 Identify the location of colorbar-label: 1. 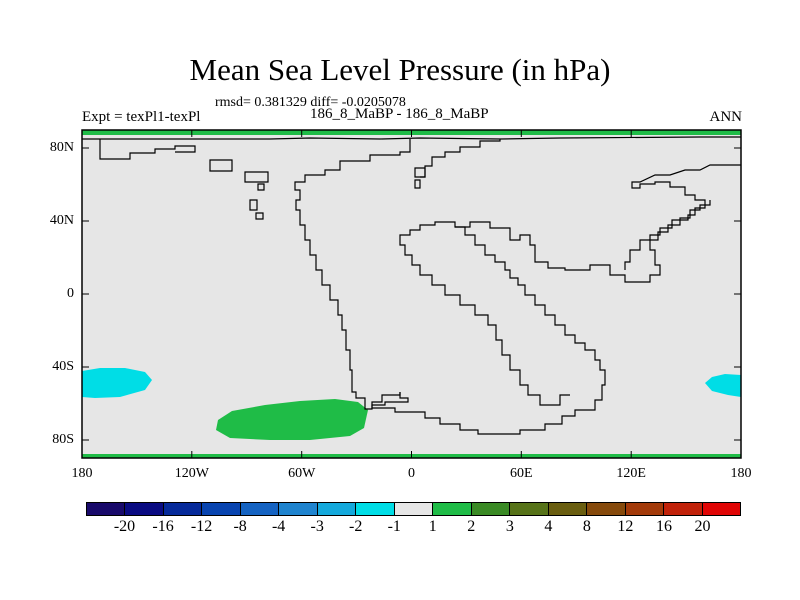
(432, 526).